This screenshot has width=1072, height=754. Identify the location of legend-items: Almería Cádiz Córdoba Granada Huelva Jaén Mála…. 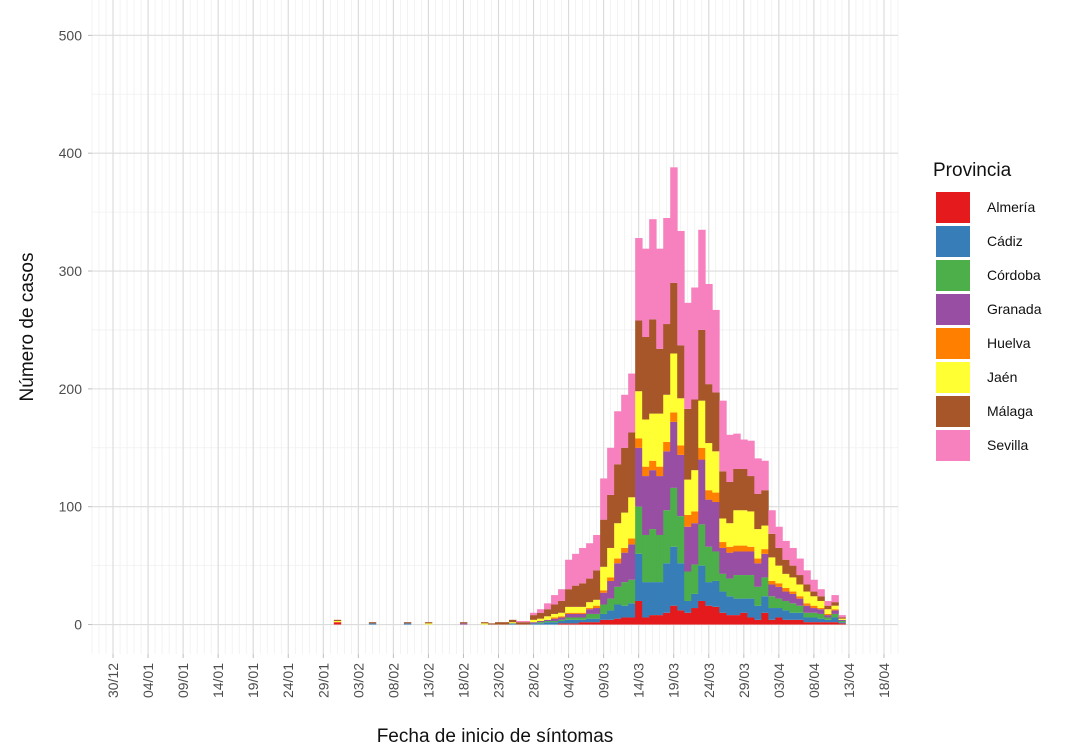
(989, 326).